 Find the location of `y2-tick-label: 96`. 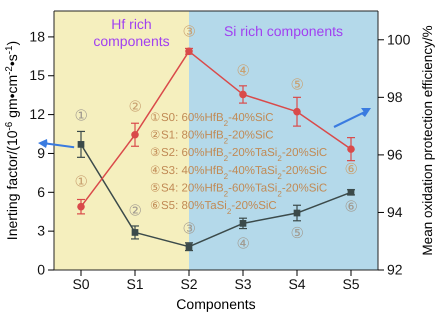

y2-tick-label: 96 is located at coordinates (395, 154).